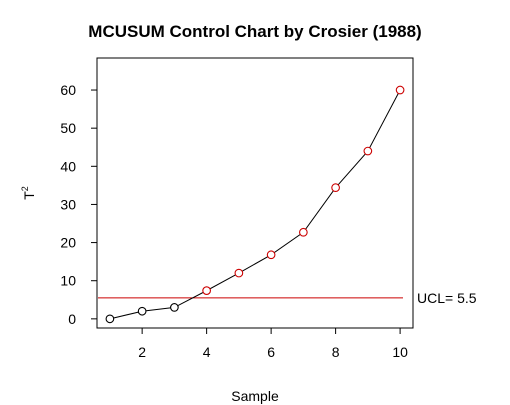 This screenshot has height=405, width=510. I want to click on x-axis: 2 4 6 8 10, so click(273, 344).